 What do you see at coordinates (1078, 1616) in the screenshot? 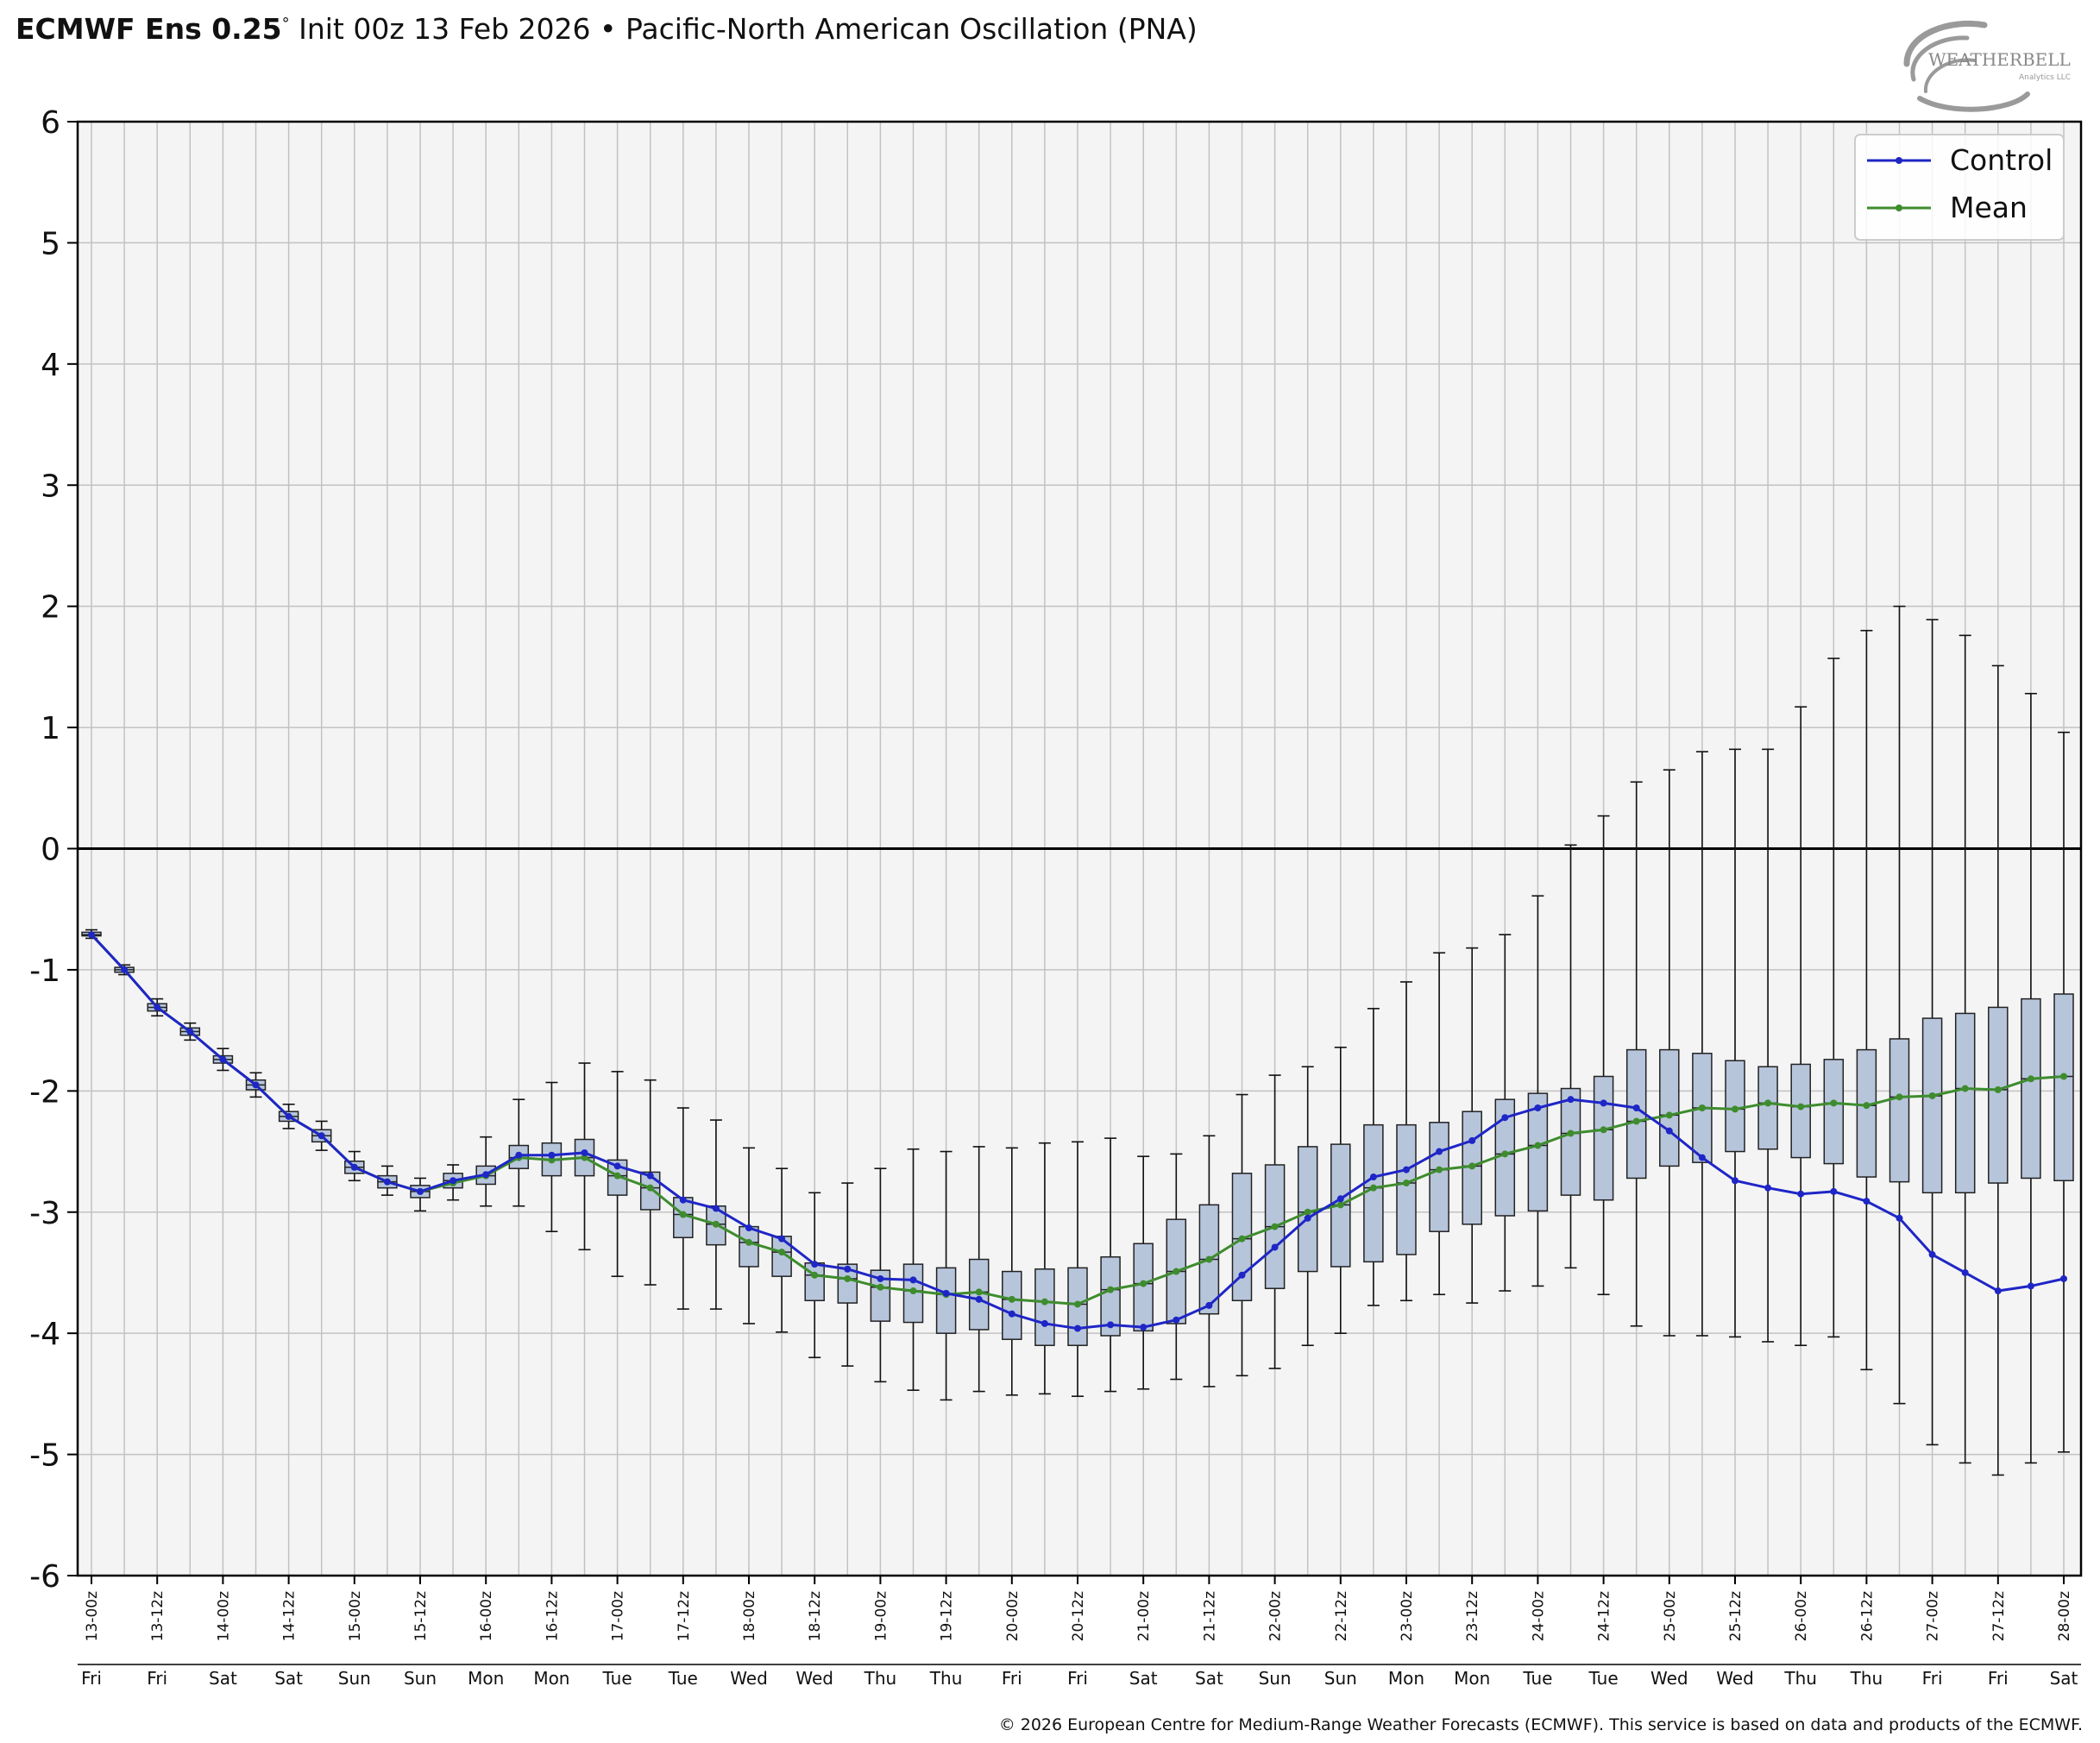
I see `x-tick-label: 20-12z` at bounding box center [1078, 1616].